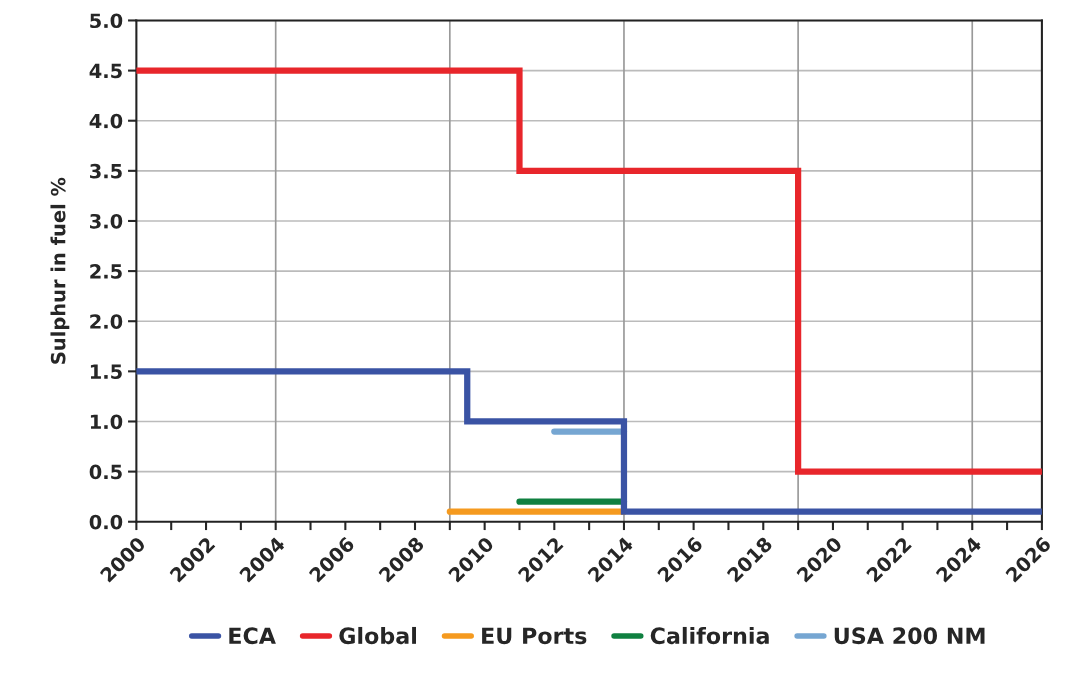  What do you see at coordinates (106, 271) in the screenshot?
I see `y-tick-label: 2.5` at bounding box center [106, 271].